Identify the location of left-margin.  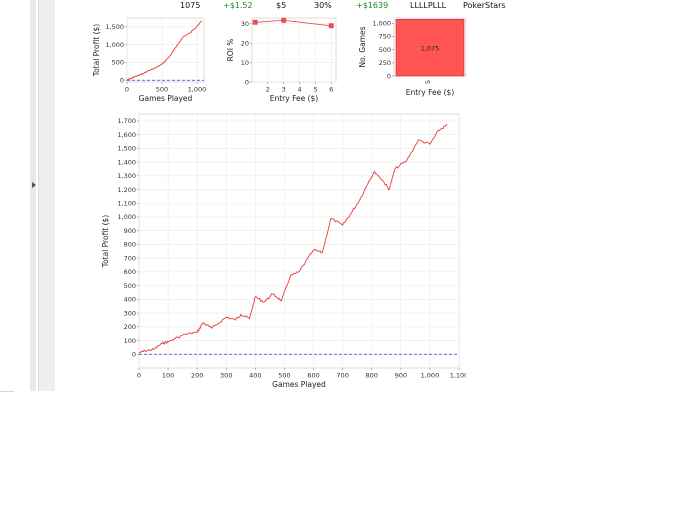
(15, 195).